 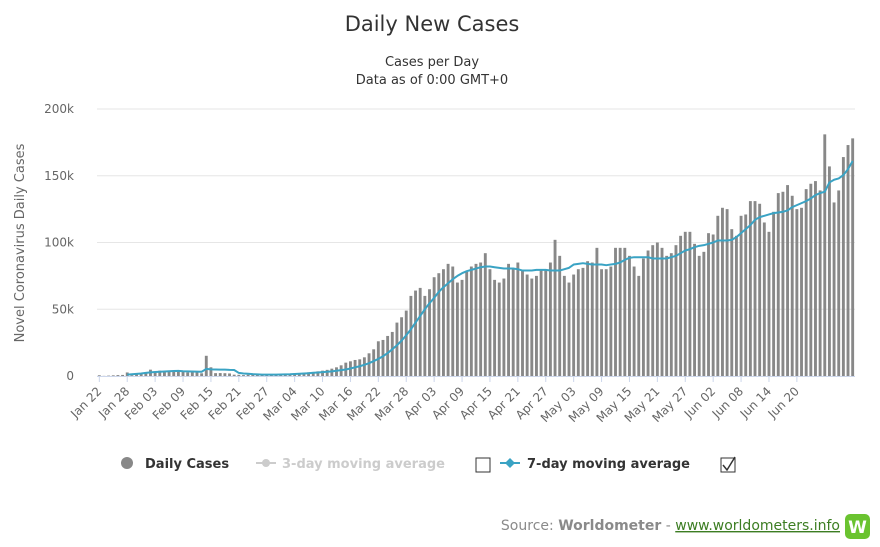 What do you see at coordinates (175, 464) in the screenshot?
I see `legend-item-daily-cases: Daily Cases` at bounding box center [175, 464].